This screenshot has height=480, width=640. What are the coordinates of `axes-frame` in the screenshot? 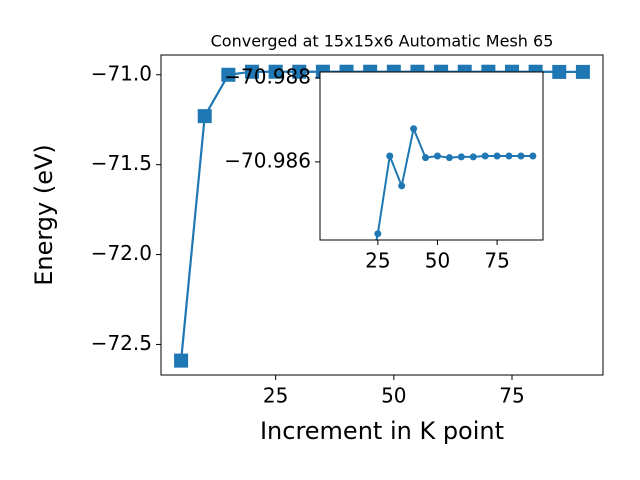 It's located at (431, 156).